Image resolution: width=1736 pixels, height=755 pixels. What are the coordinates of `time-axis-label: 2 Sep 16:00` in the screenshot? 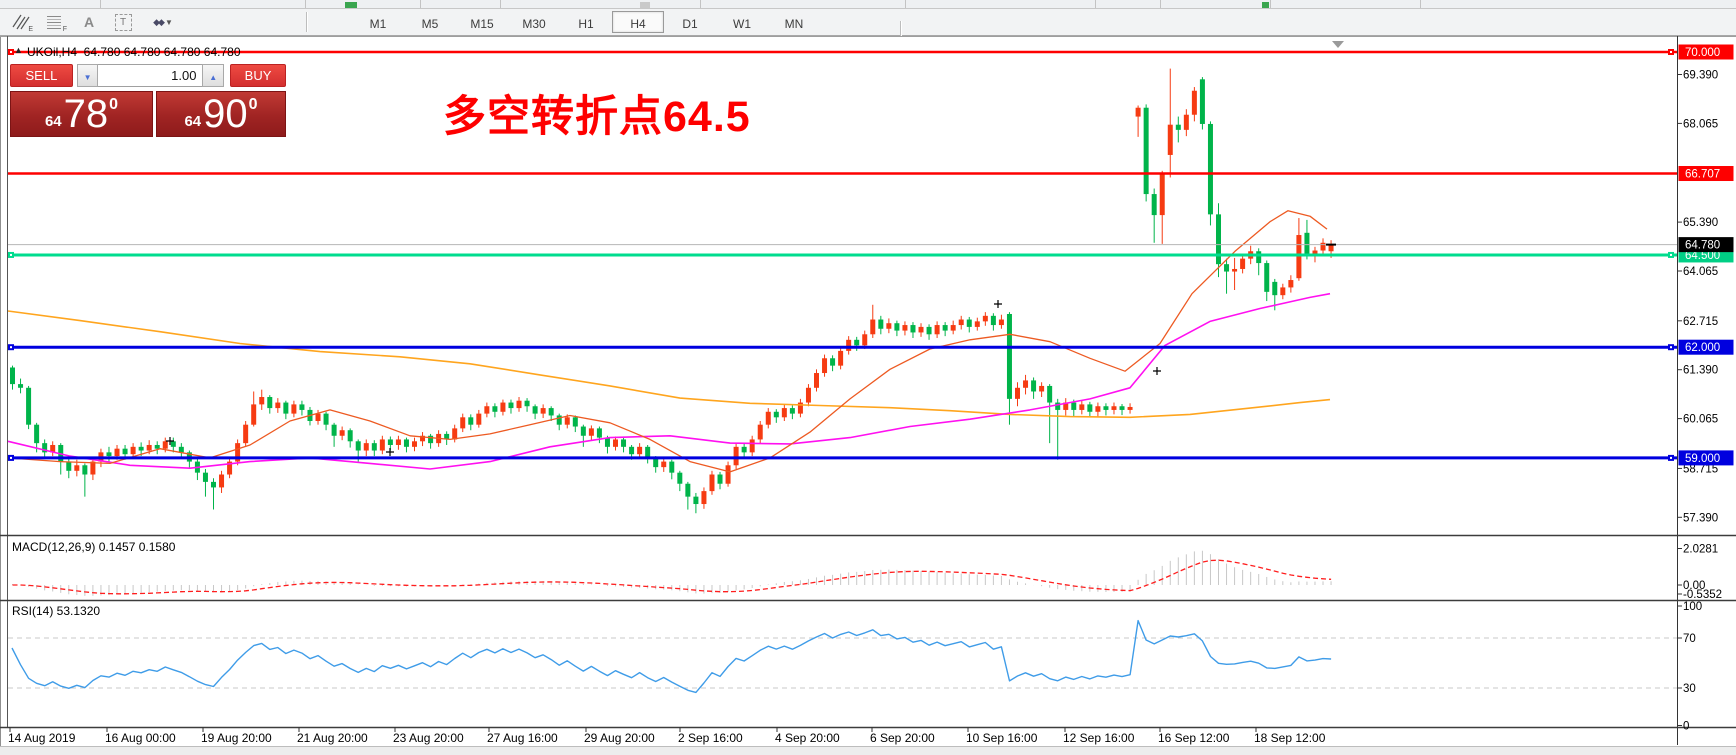 It's located at (710, 738).